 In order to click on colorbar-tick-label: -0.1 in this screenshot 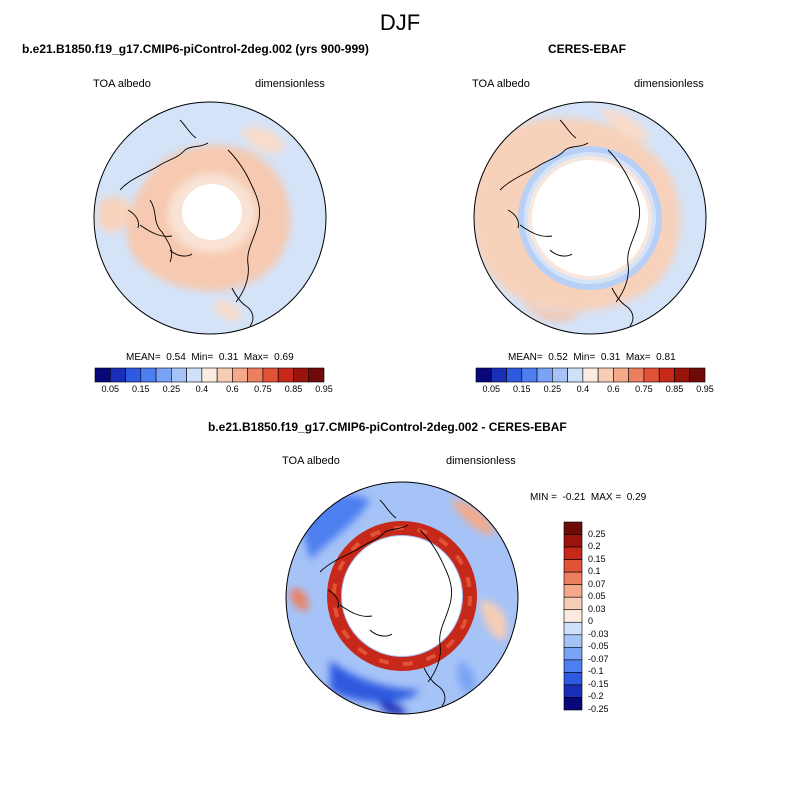, I will do `click(596, 671)`.